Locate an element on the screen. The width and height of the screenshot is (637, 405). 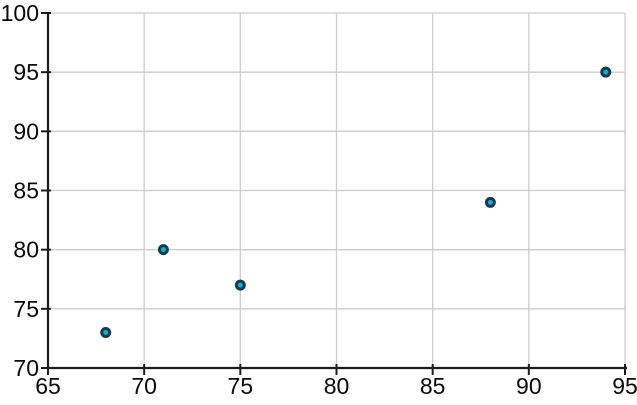
y-tick-label: 100 is located at coordinates (20, 13).